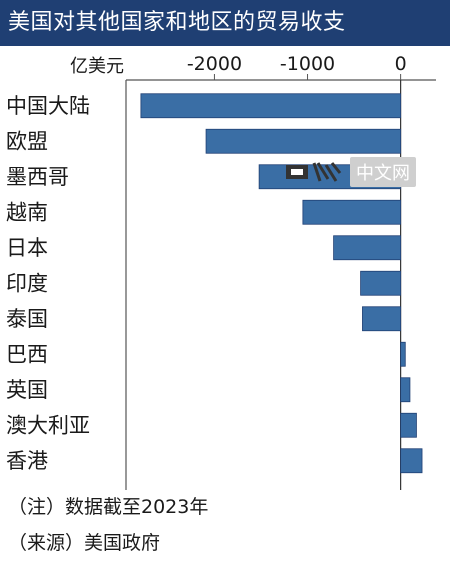  What do you see at coordinates (27, 390) in the screenshot?
I see `category-label: 英国` at bounding box center [27, 390].